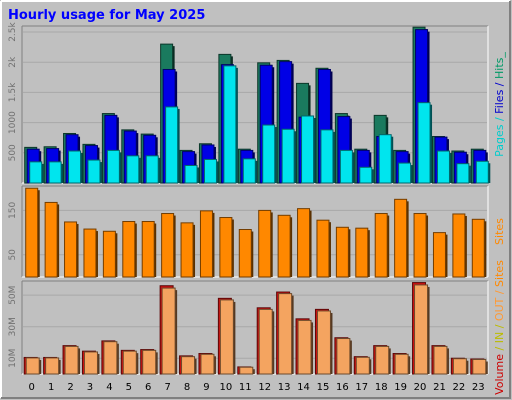 This screenshot has height=400, width=512. What do you see at coordinates (13, 62) in the screenshot?
I see `y-tick-label: 2k` at bounding box center [13, 62].